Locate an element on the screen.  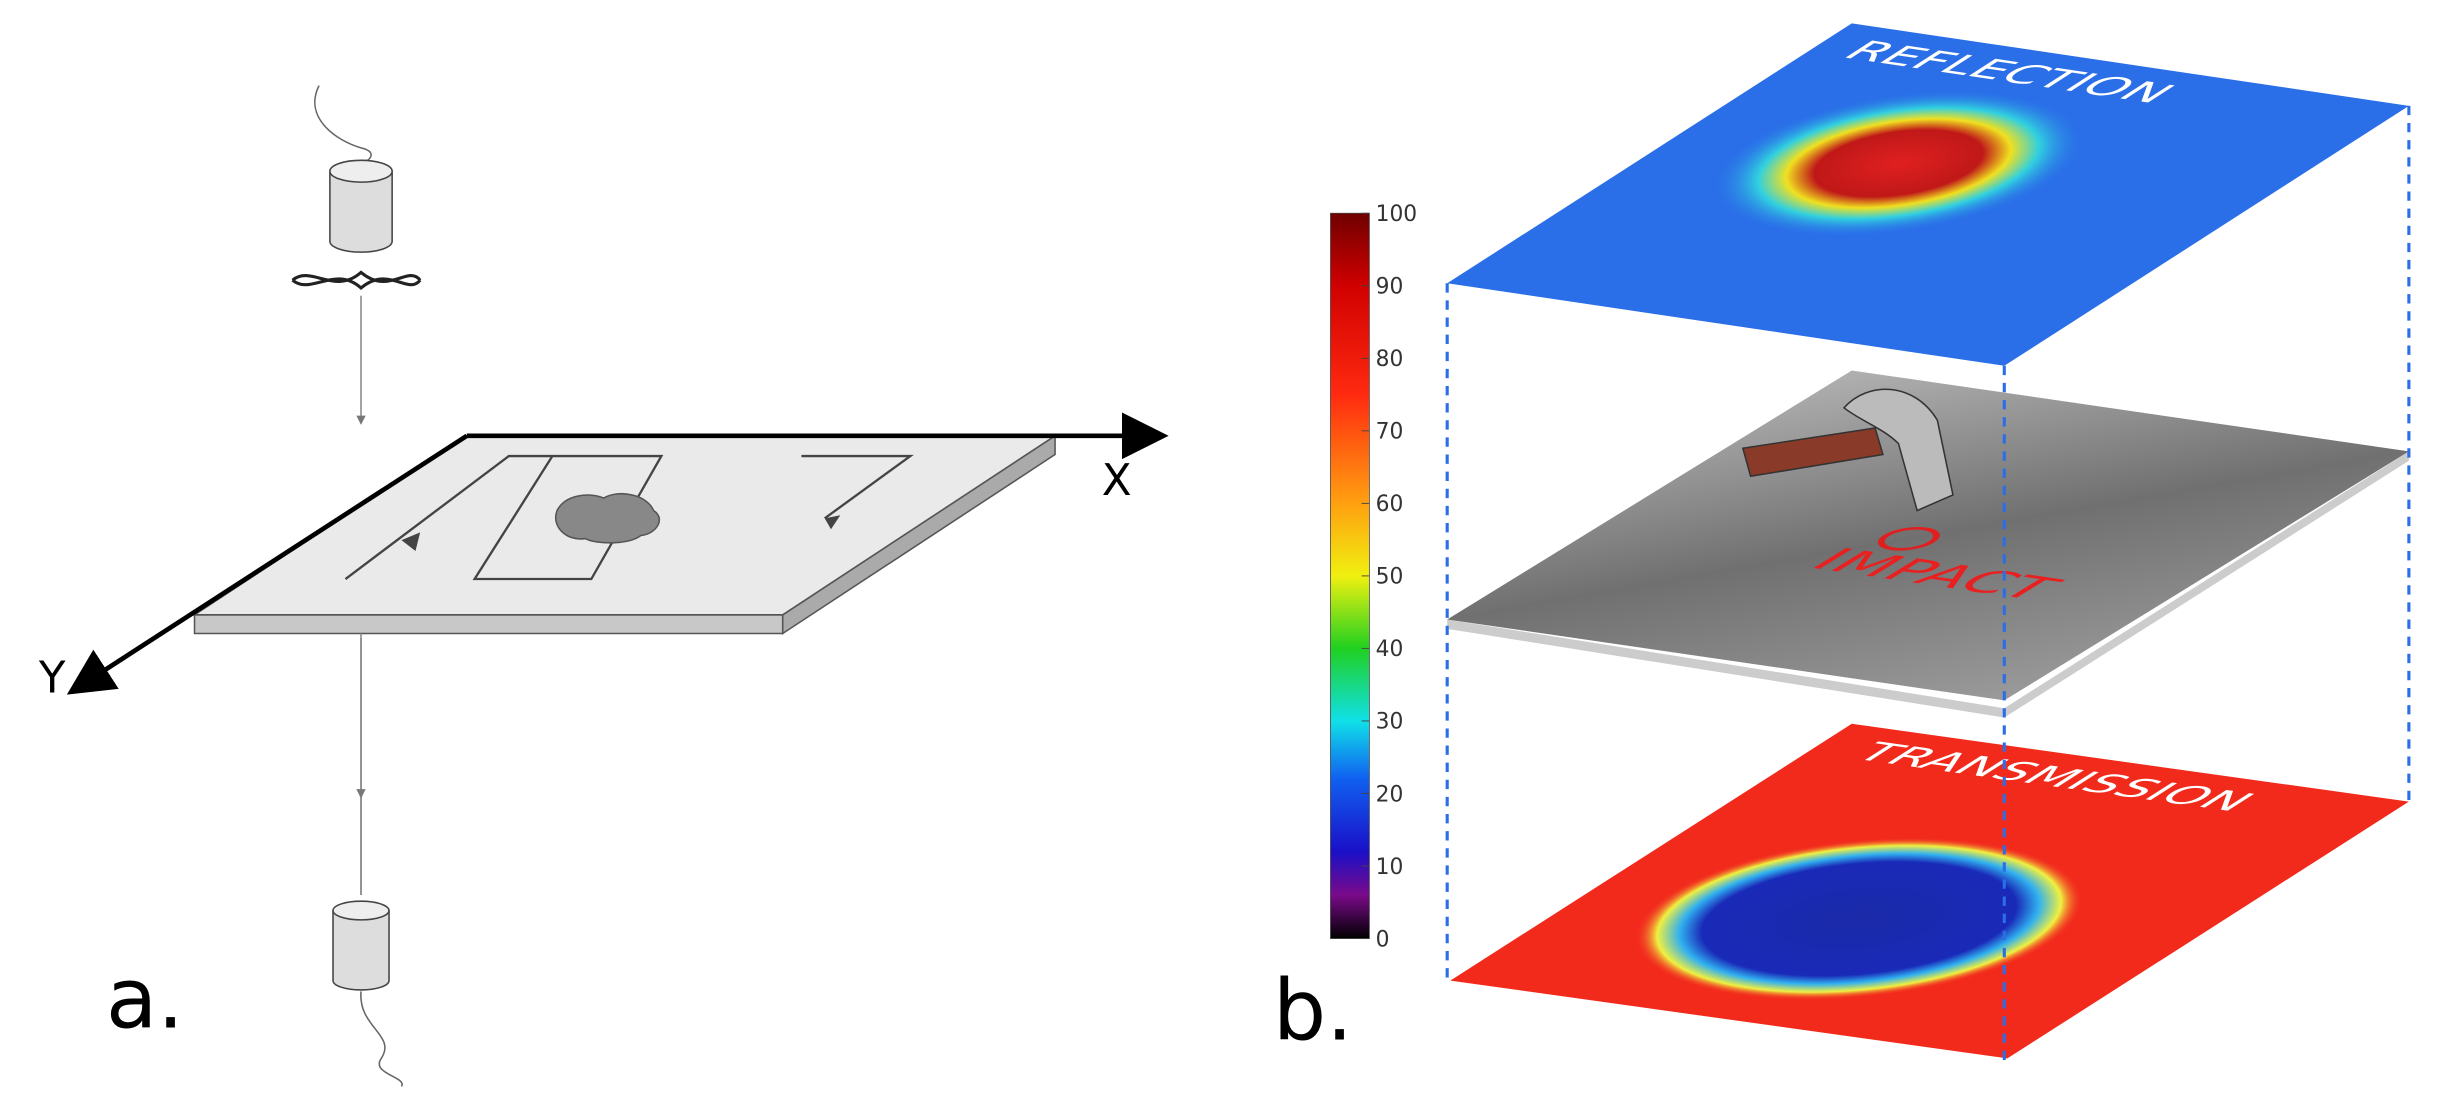
panel-label: a. is located at coordinates (145, 998).